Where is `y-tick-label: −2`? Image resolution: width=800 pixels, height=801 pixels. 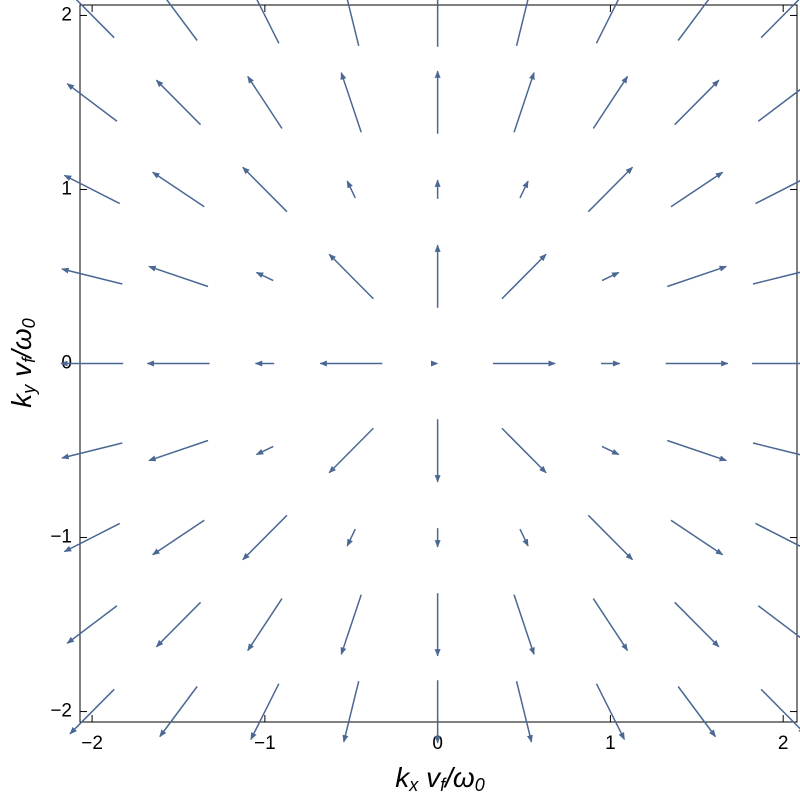 y-tick-label: −2 is located at coordinates (61, 711).